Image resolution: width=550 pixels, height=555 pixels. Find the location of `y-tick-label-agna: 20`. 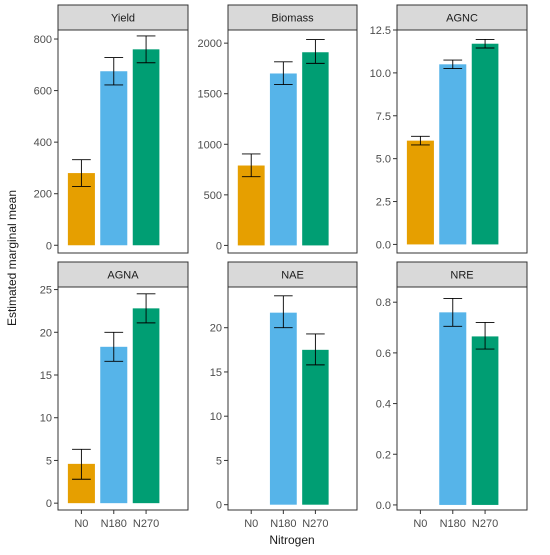

y-tick-label-agna: 20 is located at coordinates (46, 333).